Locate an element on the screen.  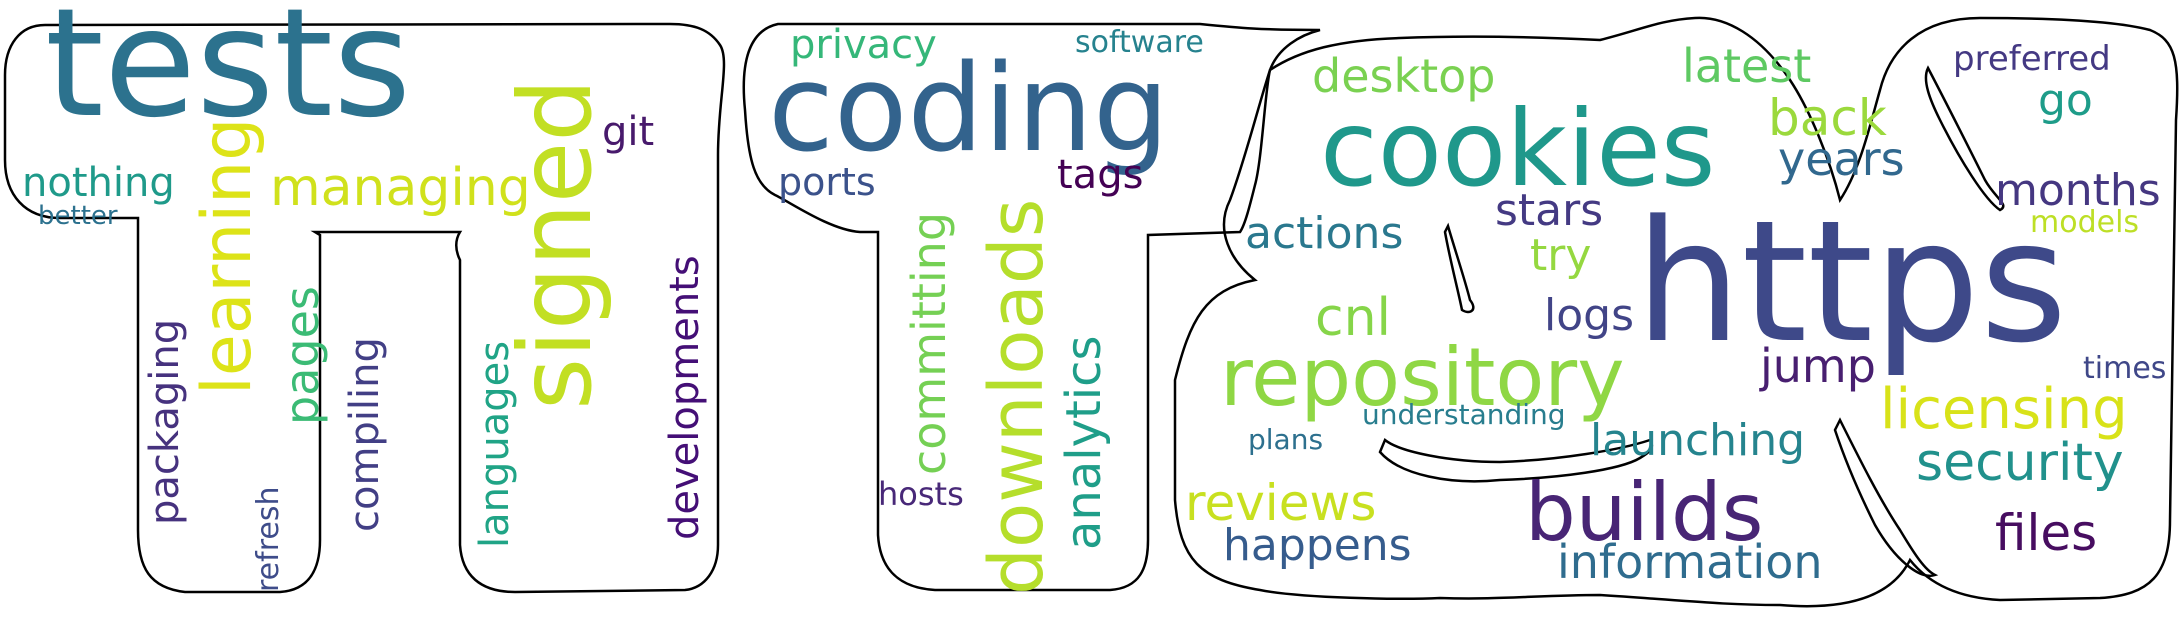
word-desktop: desktop is located at coordinates (1403, 76).